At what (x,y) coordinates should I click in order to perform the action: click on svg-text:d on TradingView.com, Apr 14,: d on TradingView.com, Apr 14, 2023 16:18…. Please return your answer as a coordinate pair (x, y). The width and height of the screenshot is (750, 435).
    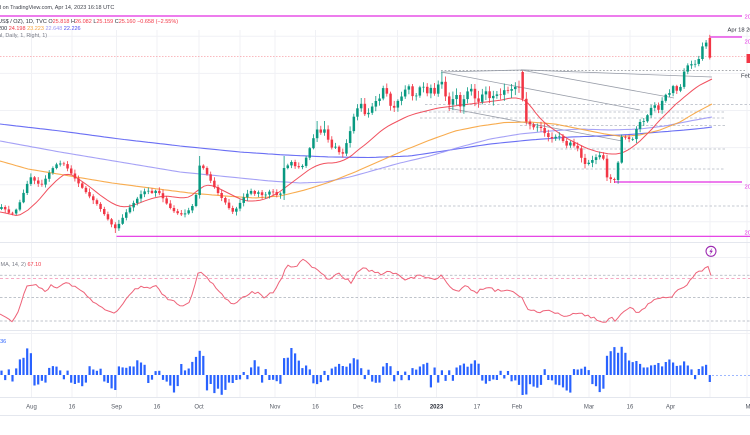
    Looking at the image, I should click on (57, 8).